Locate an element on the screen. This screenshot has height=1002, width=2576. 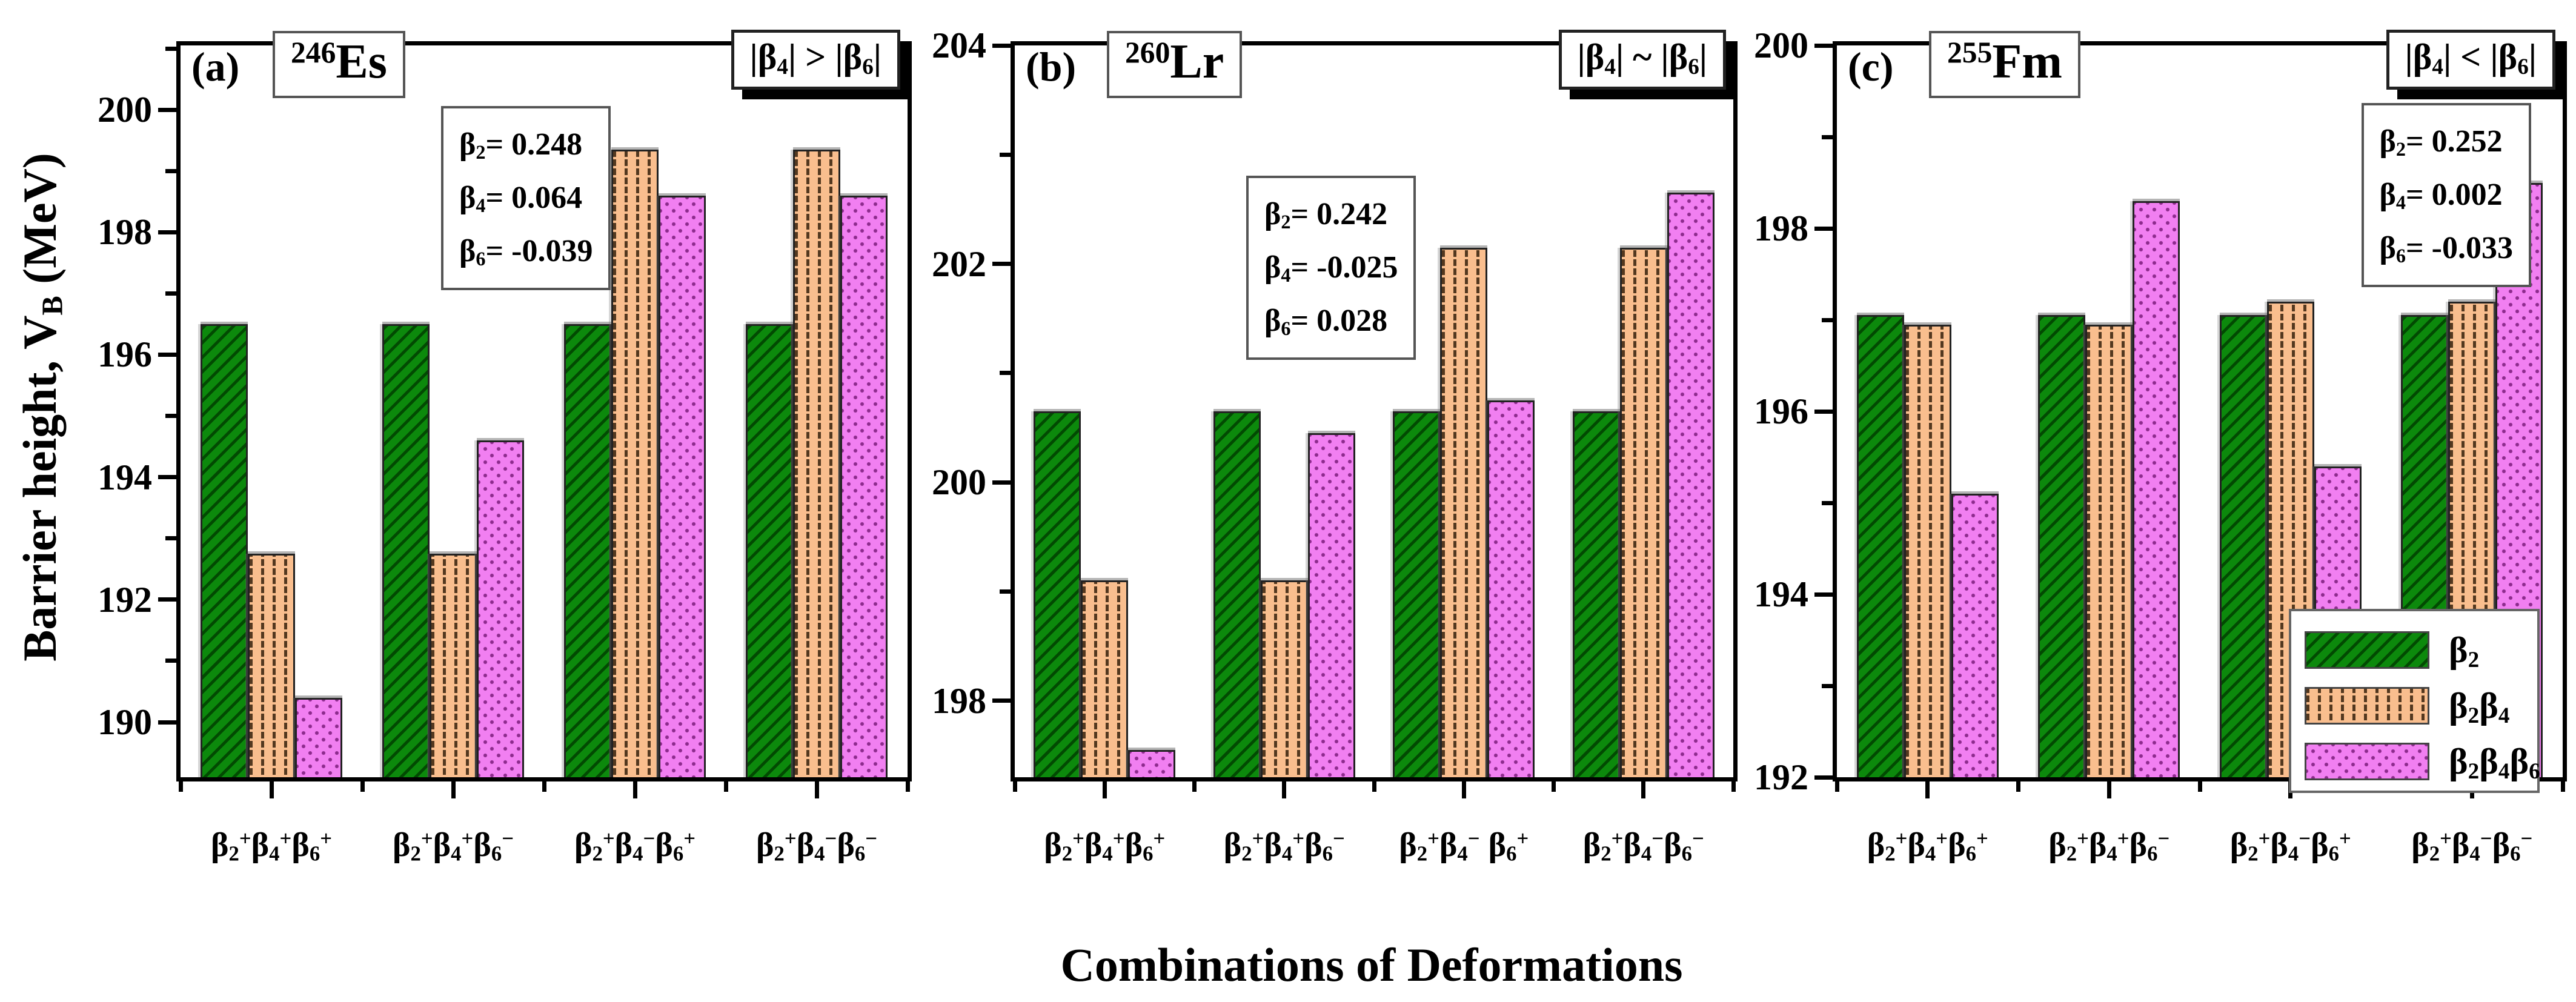
bar-panelc-series2-group2 is located at coordinates (2109, 550).